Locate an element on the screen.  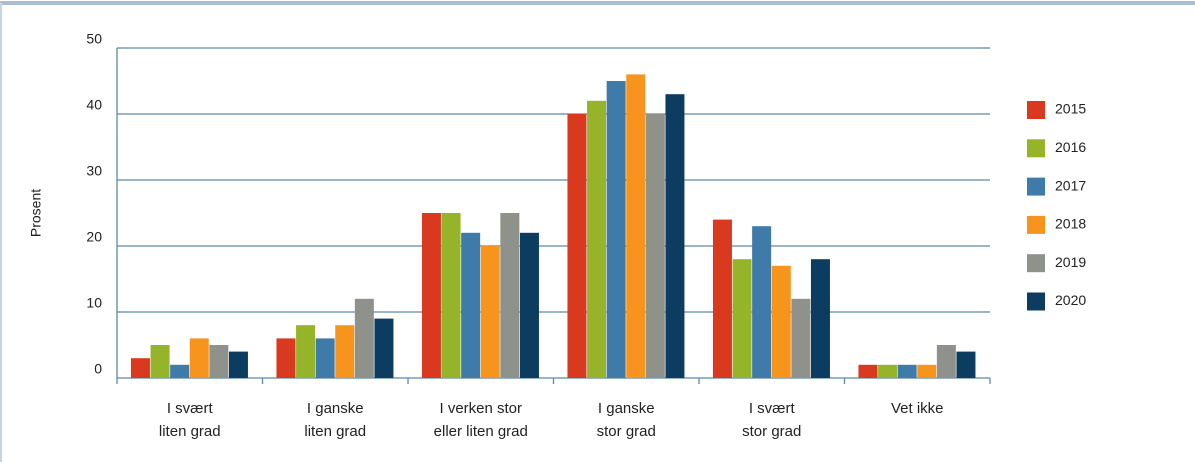
y-tick-label: 40 is located at coordinates (94, 105).